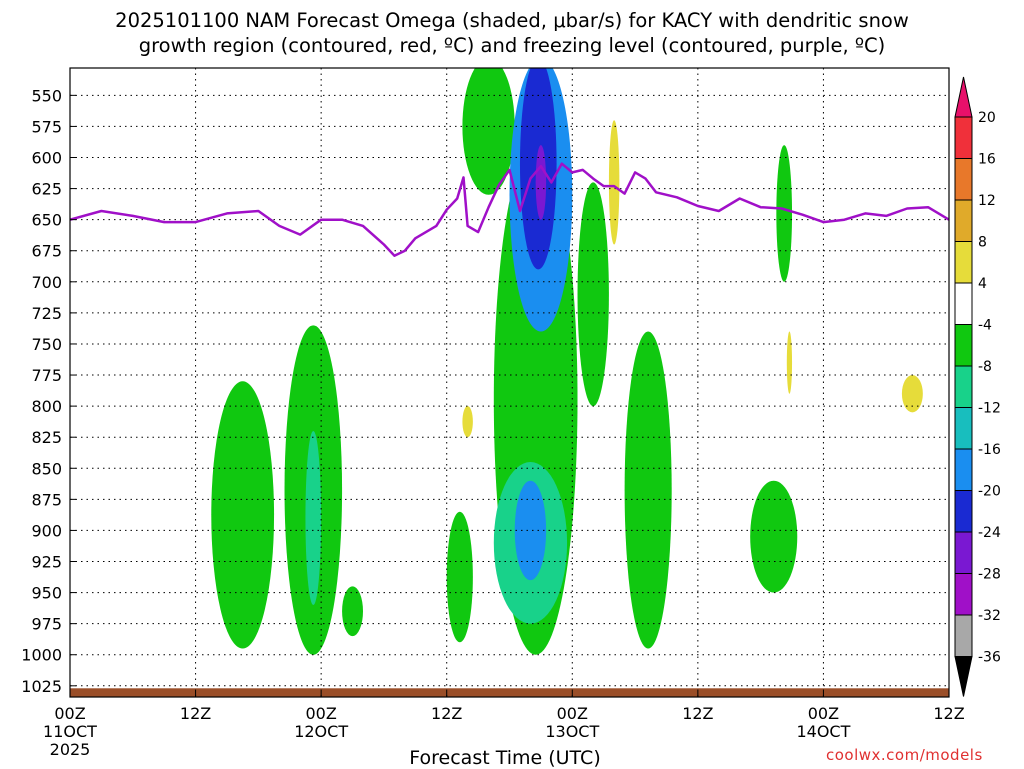  Describe the element at coordinates (985, 367) in the screenshot. I see `colorbar-label-6: -8` at that location.